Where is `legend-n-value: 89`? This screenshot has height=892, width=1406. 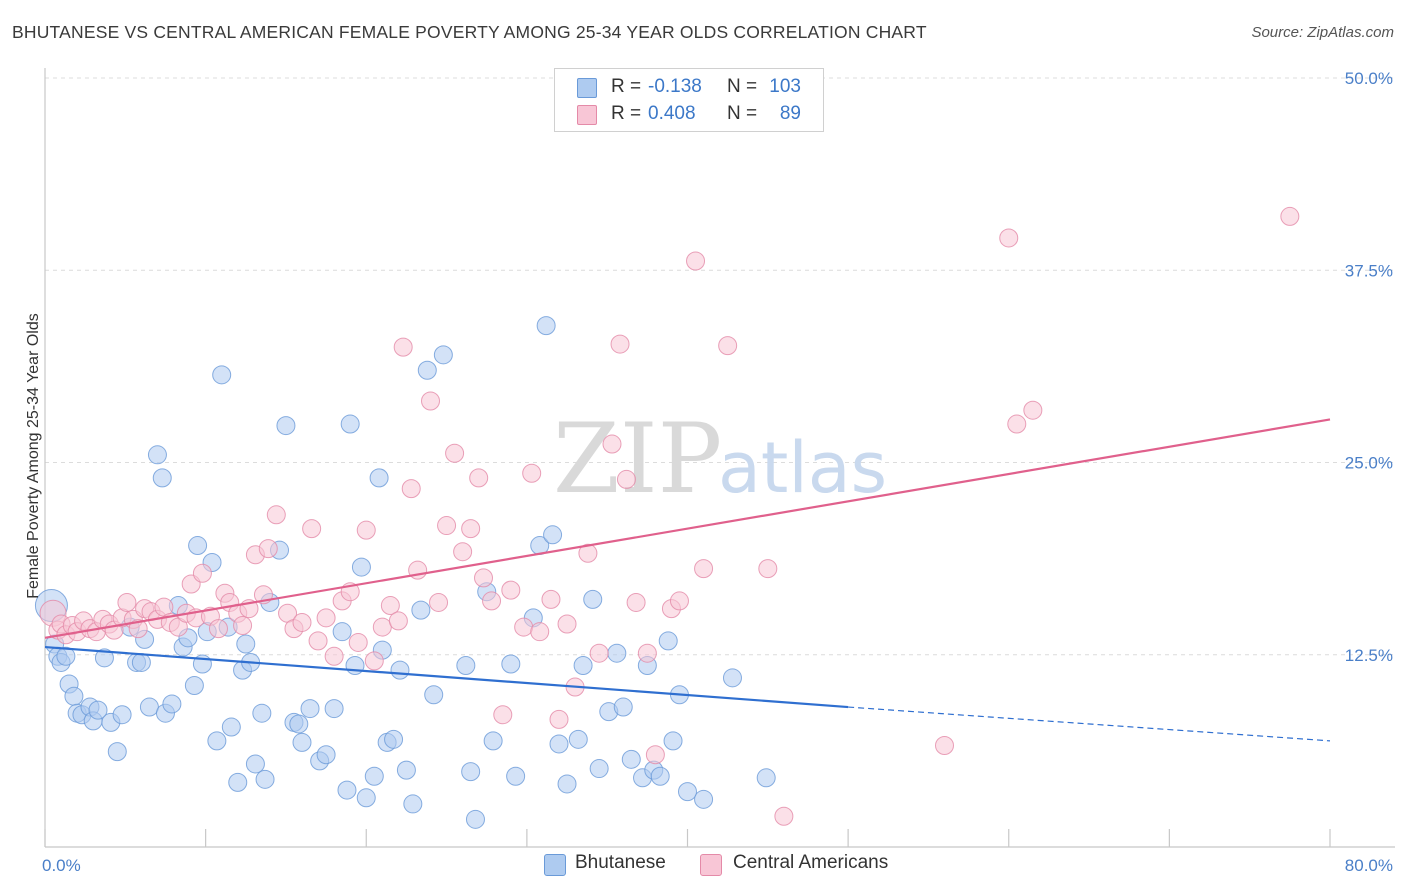
legend-n-value: 89 is located at coordinates (790, 113).